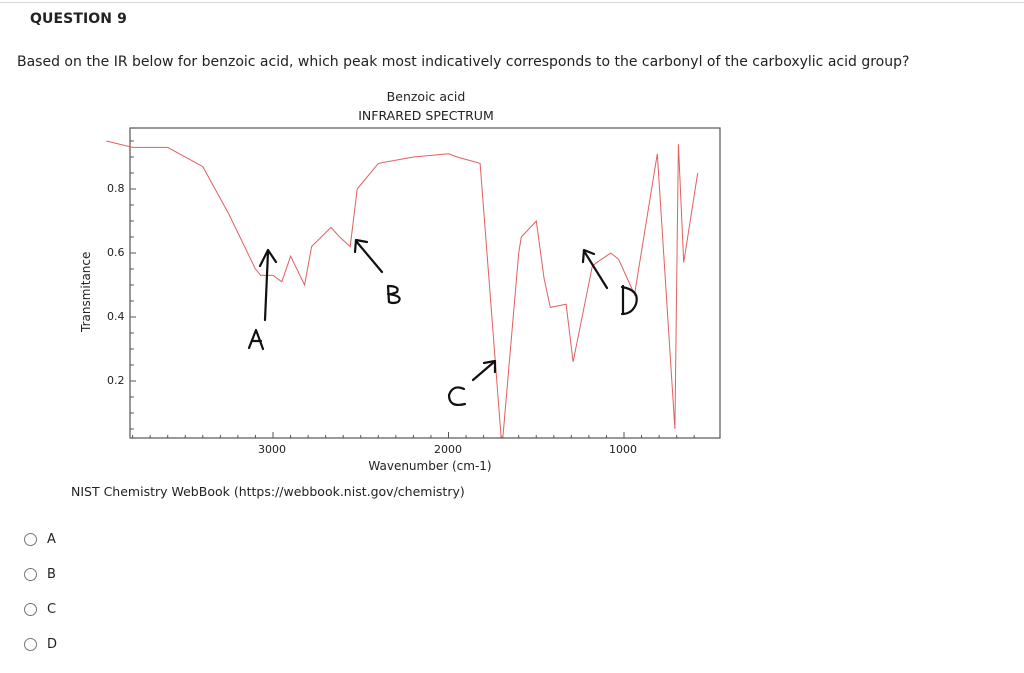  What do you see at coordinates (262, 299) in the screenshot?
I see `annotation-a` at bounding box center [262, 299].